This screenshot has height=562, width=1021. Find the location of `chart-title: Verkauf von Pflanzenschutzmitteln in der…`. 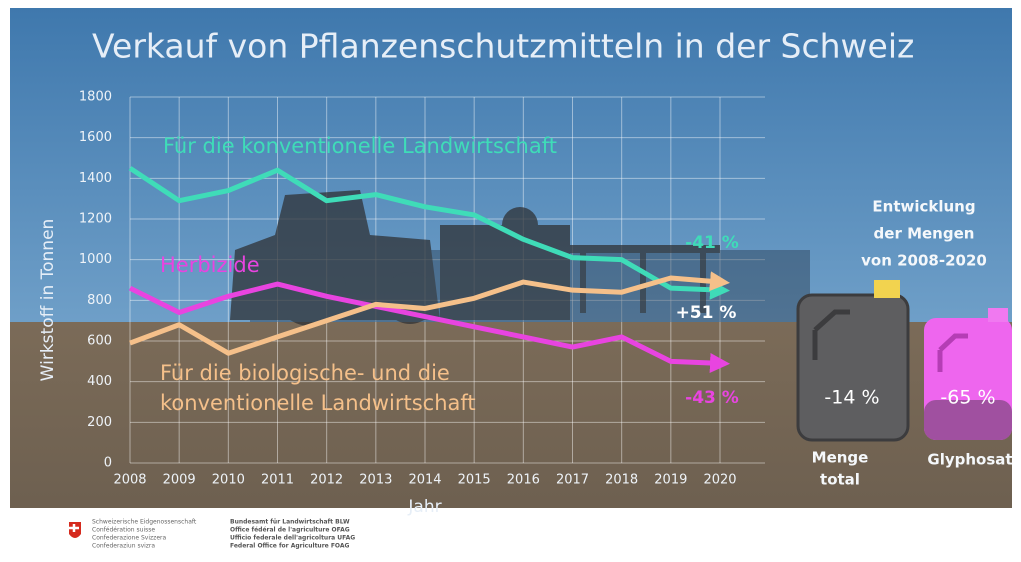

chart-title: Verkauf von Pflanzenschutzmitteln in der… is located at coordinates (503, 46).